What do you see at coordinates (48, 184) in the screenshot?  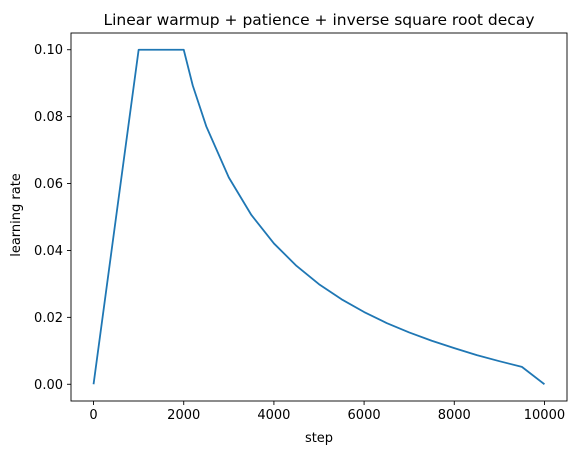 I see `y-tick-label: 0.06` at bounding box center [48, 184].